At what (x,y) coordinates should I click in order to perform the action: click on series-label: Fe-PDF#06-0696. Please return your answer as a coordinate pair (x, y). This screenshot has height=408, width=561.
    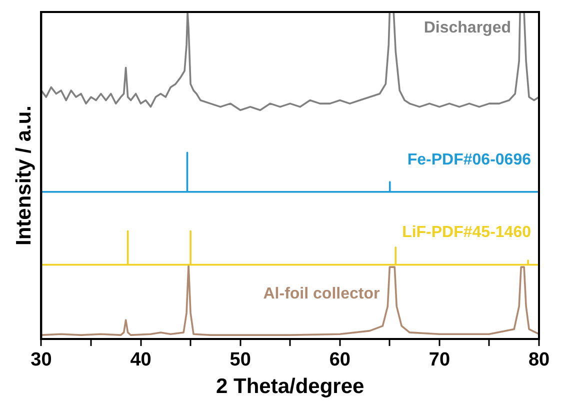
    Looking at the image, I should click on (469, 159).